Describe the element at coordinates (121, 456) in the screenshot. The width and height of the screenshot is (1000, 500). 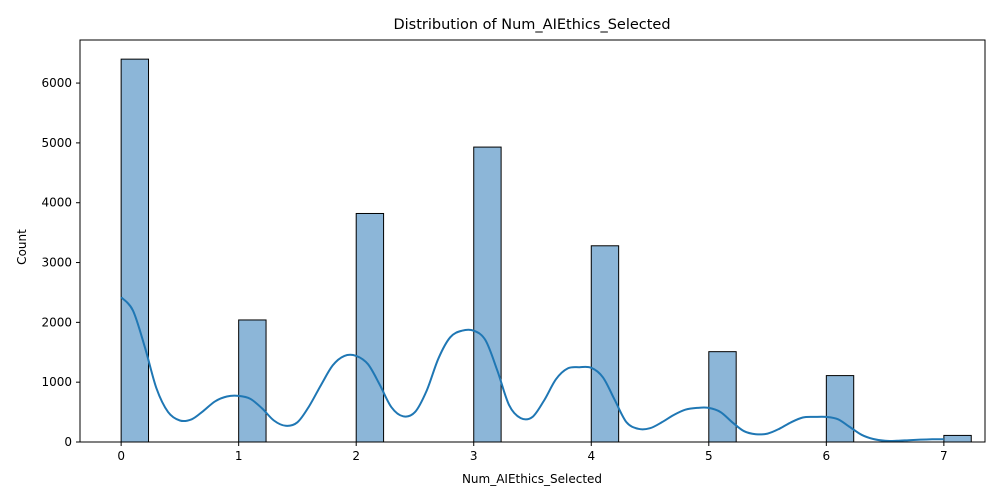
I see `x-tick-label: 0` at that location.